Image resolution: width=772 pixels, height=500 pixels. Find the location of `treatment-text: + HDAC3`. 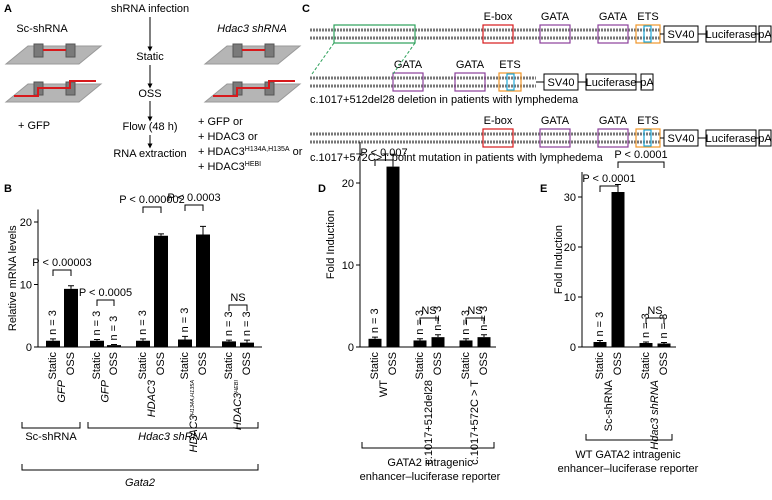

treatment-text: + HDAC3 is located at coordinates (221, 152).